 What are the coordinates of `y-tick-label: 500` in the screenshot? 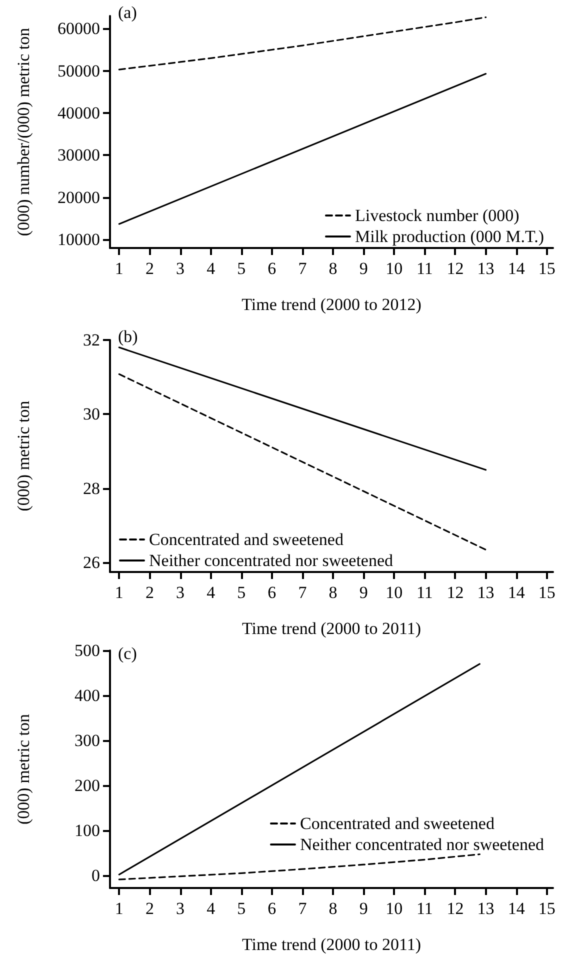 It's located at (87, 650).